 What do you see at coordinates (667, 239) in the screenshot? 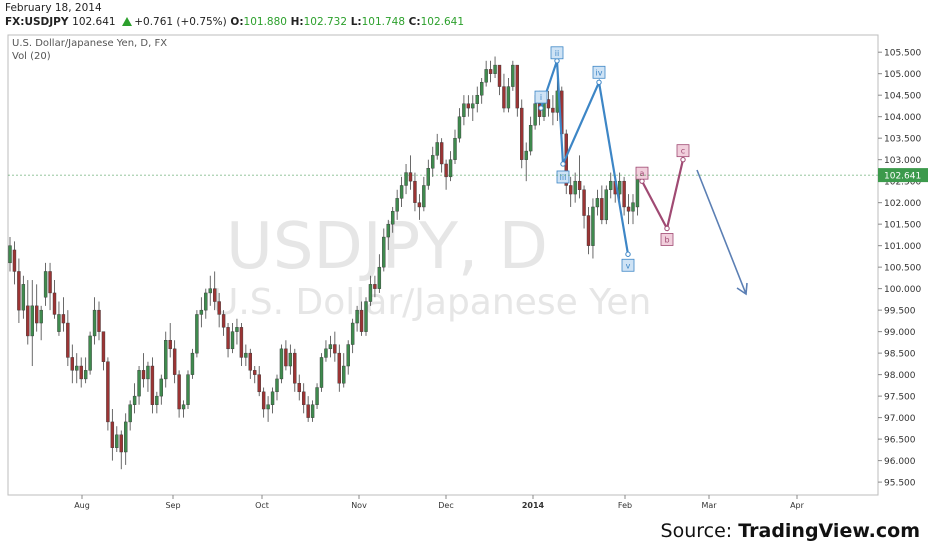
I see `pink-wave-label-box` at bounding box center [667, 239].